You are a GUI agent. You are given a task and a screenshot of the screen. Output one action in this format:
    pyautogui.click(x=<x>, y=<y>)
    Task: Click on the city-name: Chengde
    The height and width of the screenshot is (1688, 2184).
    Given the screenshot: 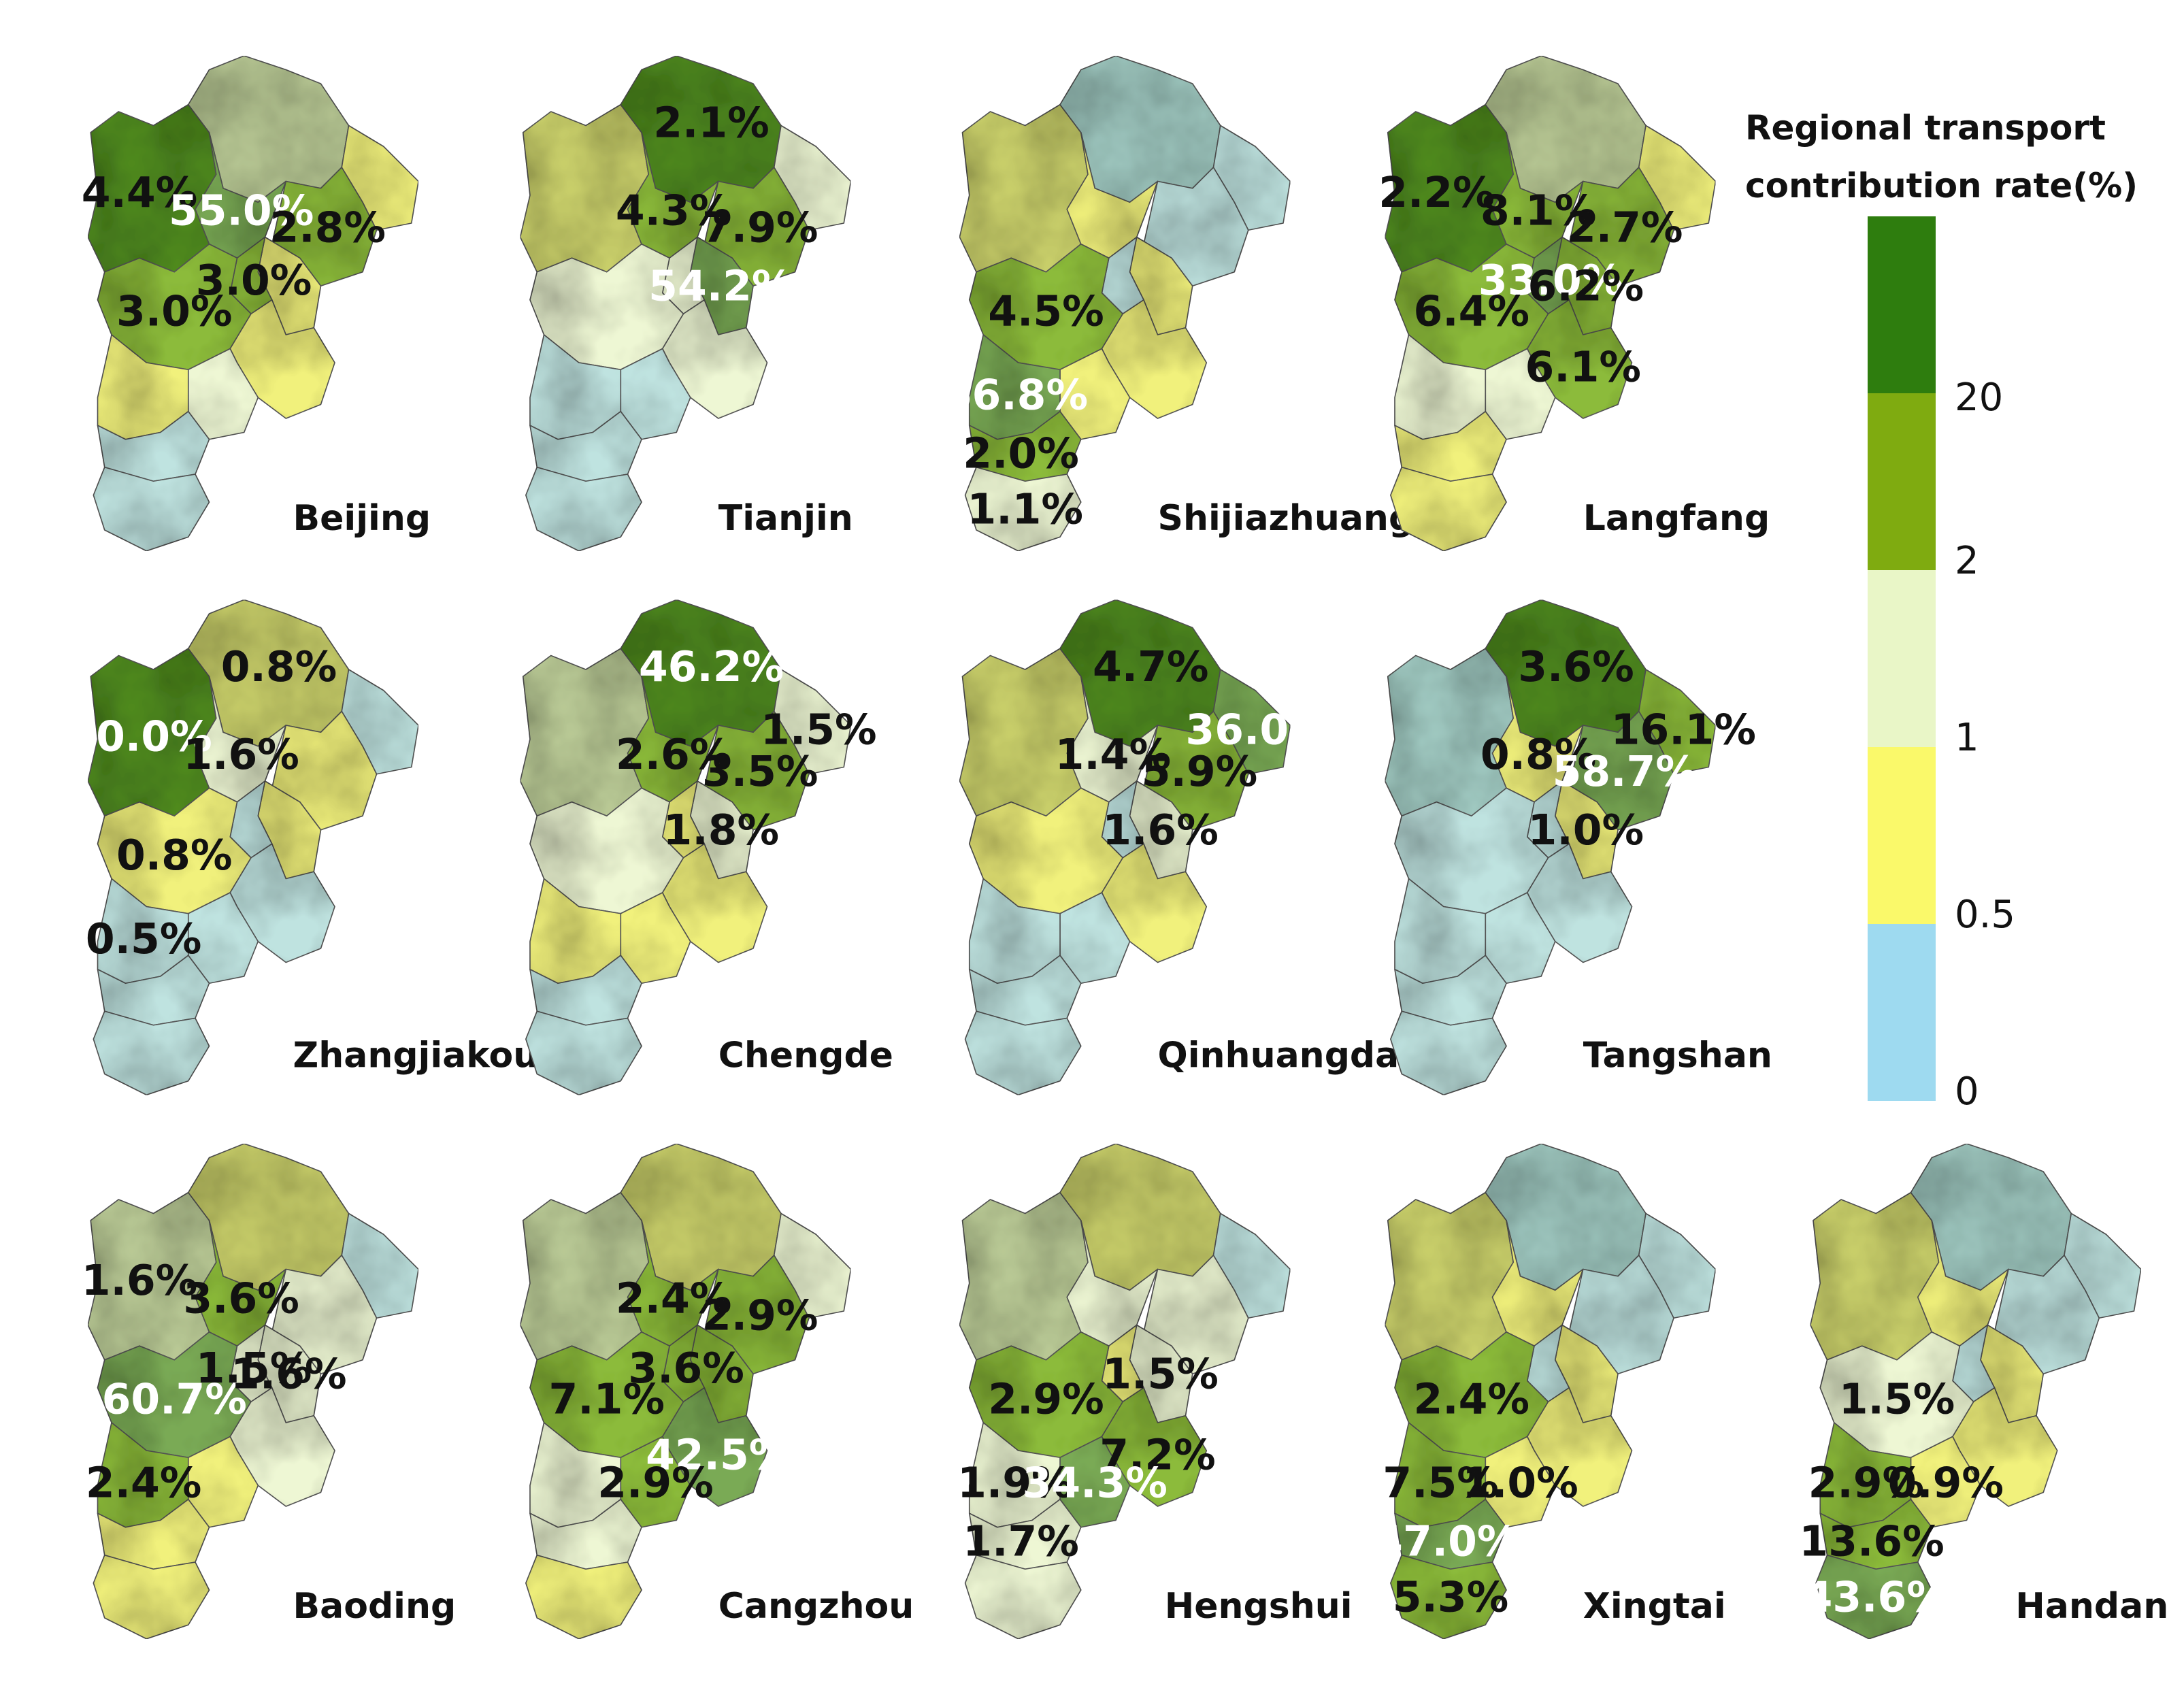 What is the action you would take?
    pyautogui.click(x=805, y=1055)
    